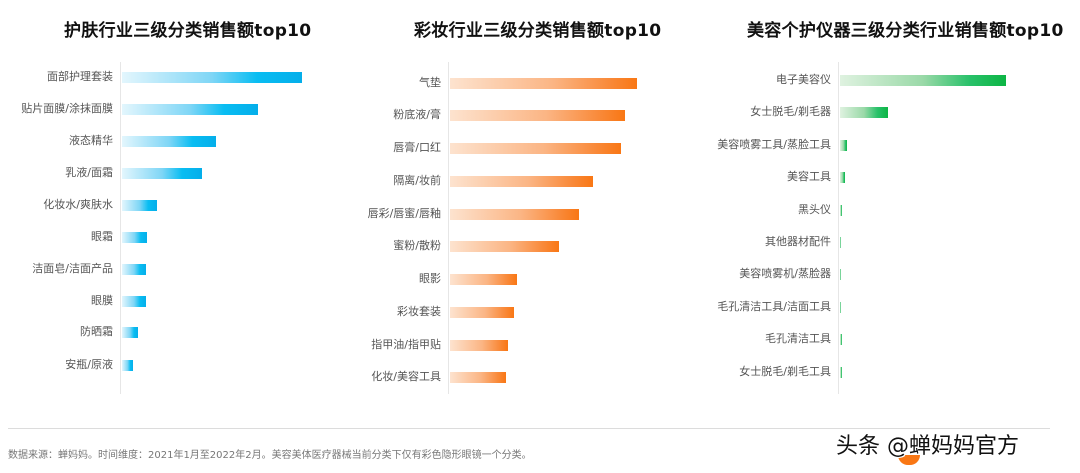 This screenshot has width=1080, height=473. I want to click on bar-row: 眼影, so click(428, 279).